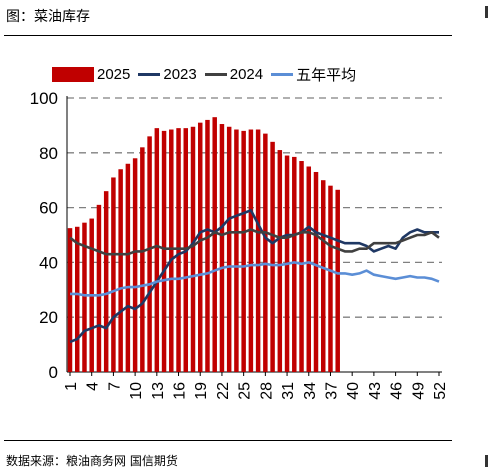 The width and height of the screenshot is (492, 473). Describe the element at coordinates (245, 391) in the screenshot. I see `x-tick-label: 25` at that location.